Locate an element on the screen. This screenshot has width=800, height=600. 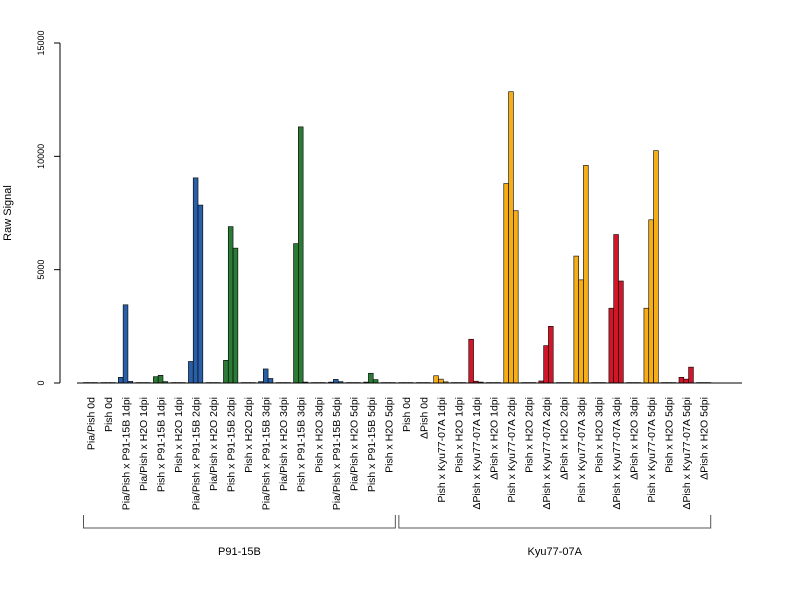
y-tick-label: 0 is located at coordinates (41, 382).